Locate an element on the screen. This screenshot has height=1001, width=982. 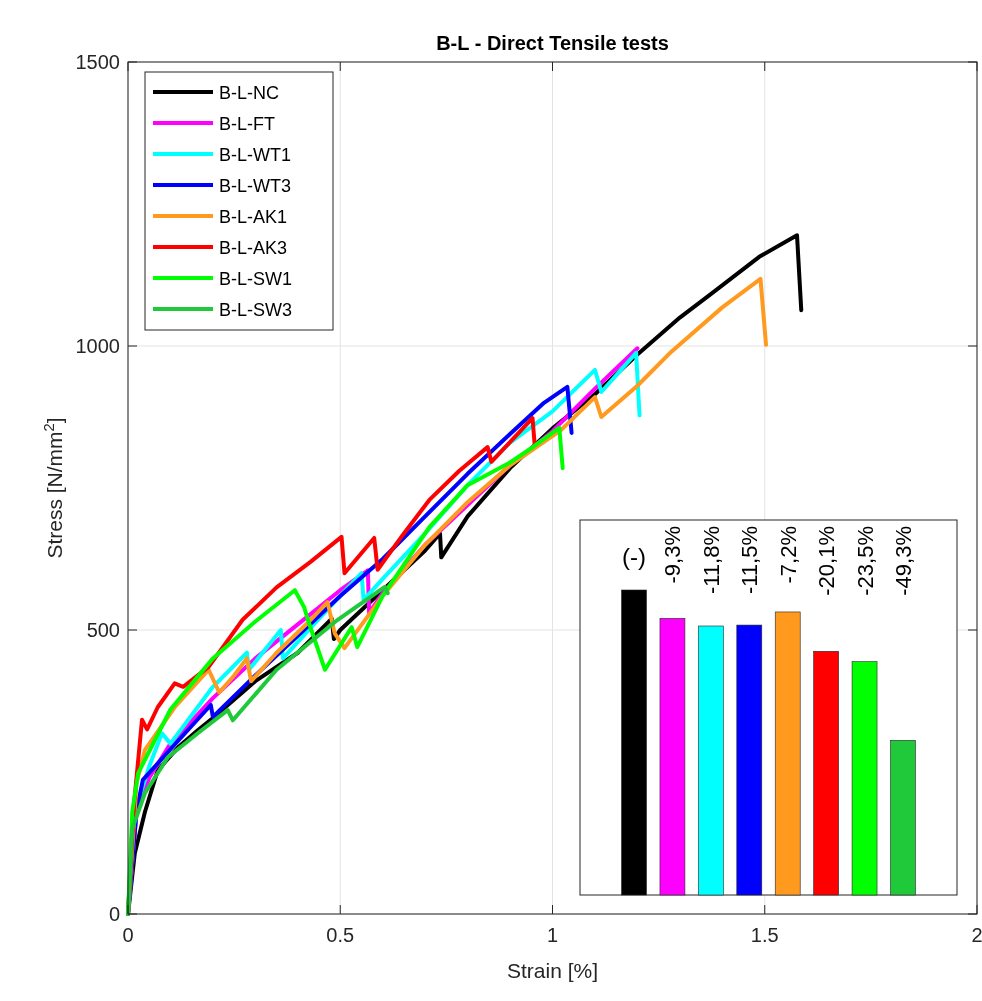
annotation: -49,3% is located at coordinates (903, 561).